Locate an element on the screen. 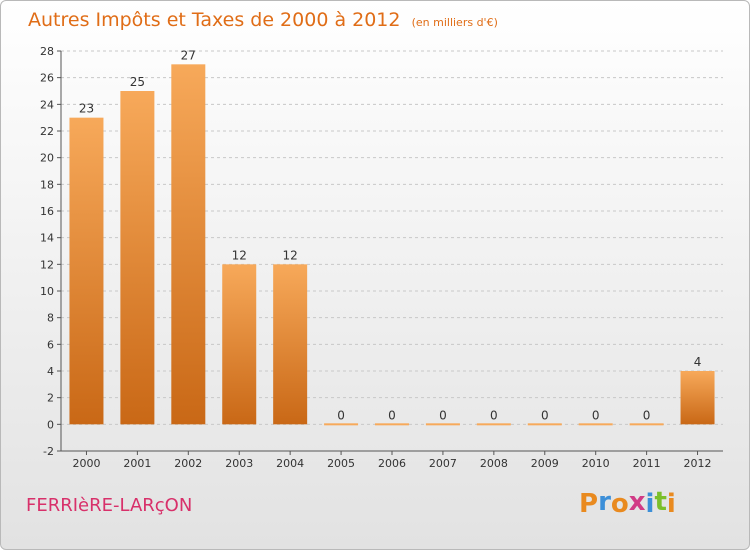 The height and width of the screenshot is (550, 750). x-tick-label: 2003 is located at coordinates (239, 463).